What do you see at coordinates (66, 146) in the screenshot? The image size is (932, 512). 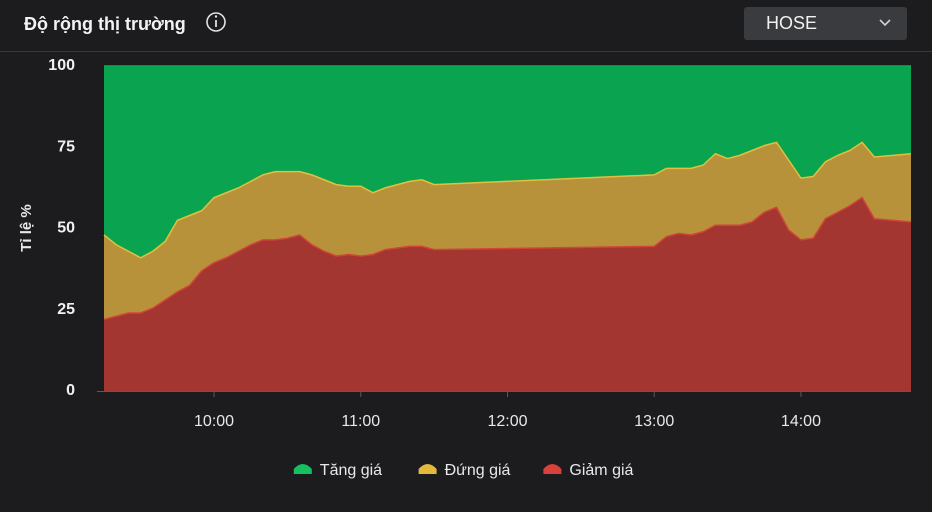 I see `y-tick-label: 75` at bounding box center [66, 146].